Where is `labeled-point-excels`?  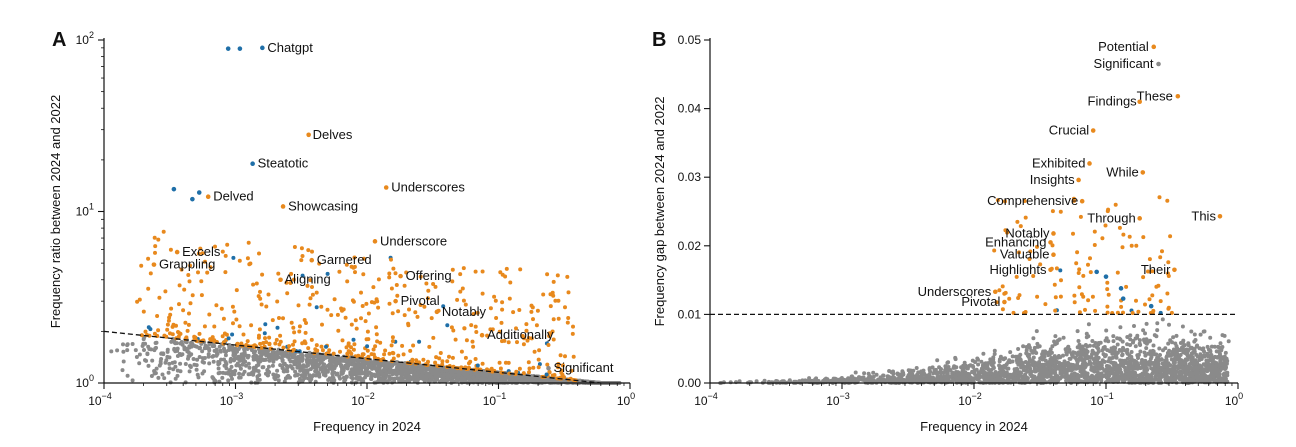 labeled-point-excels is located at coordinates (177, 252).